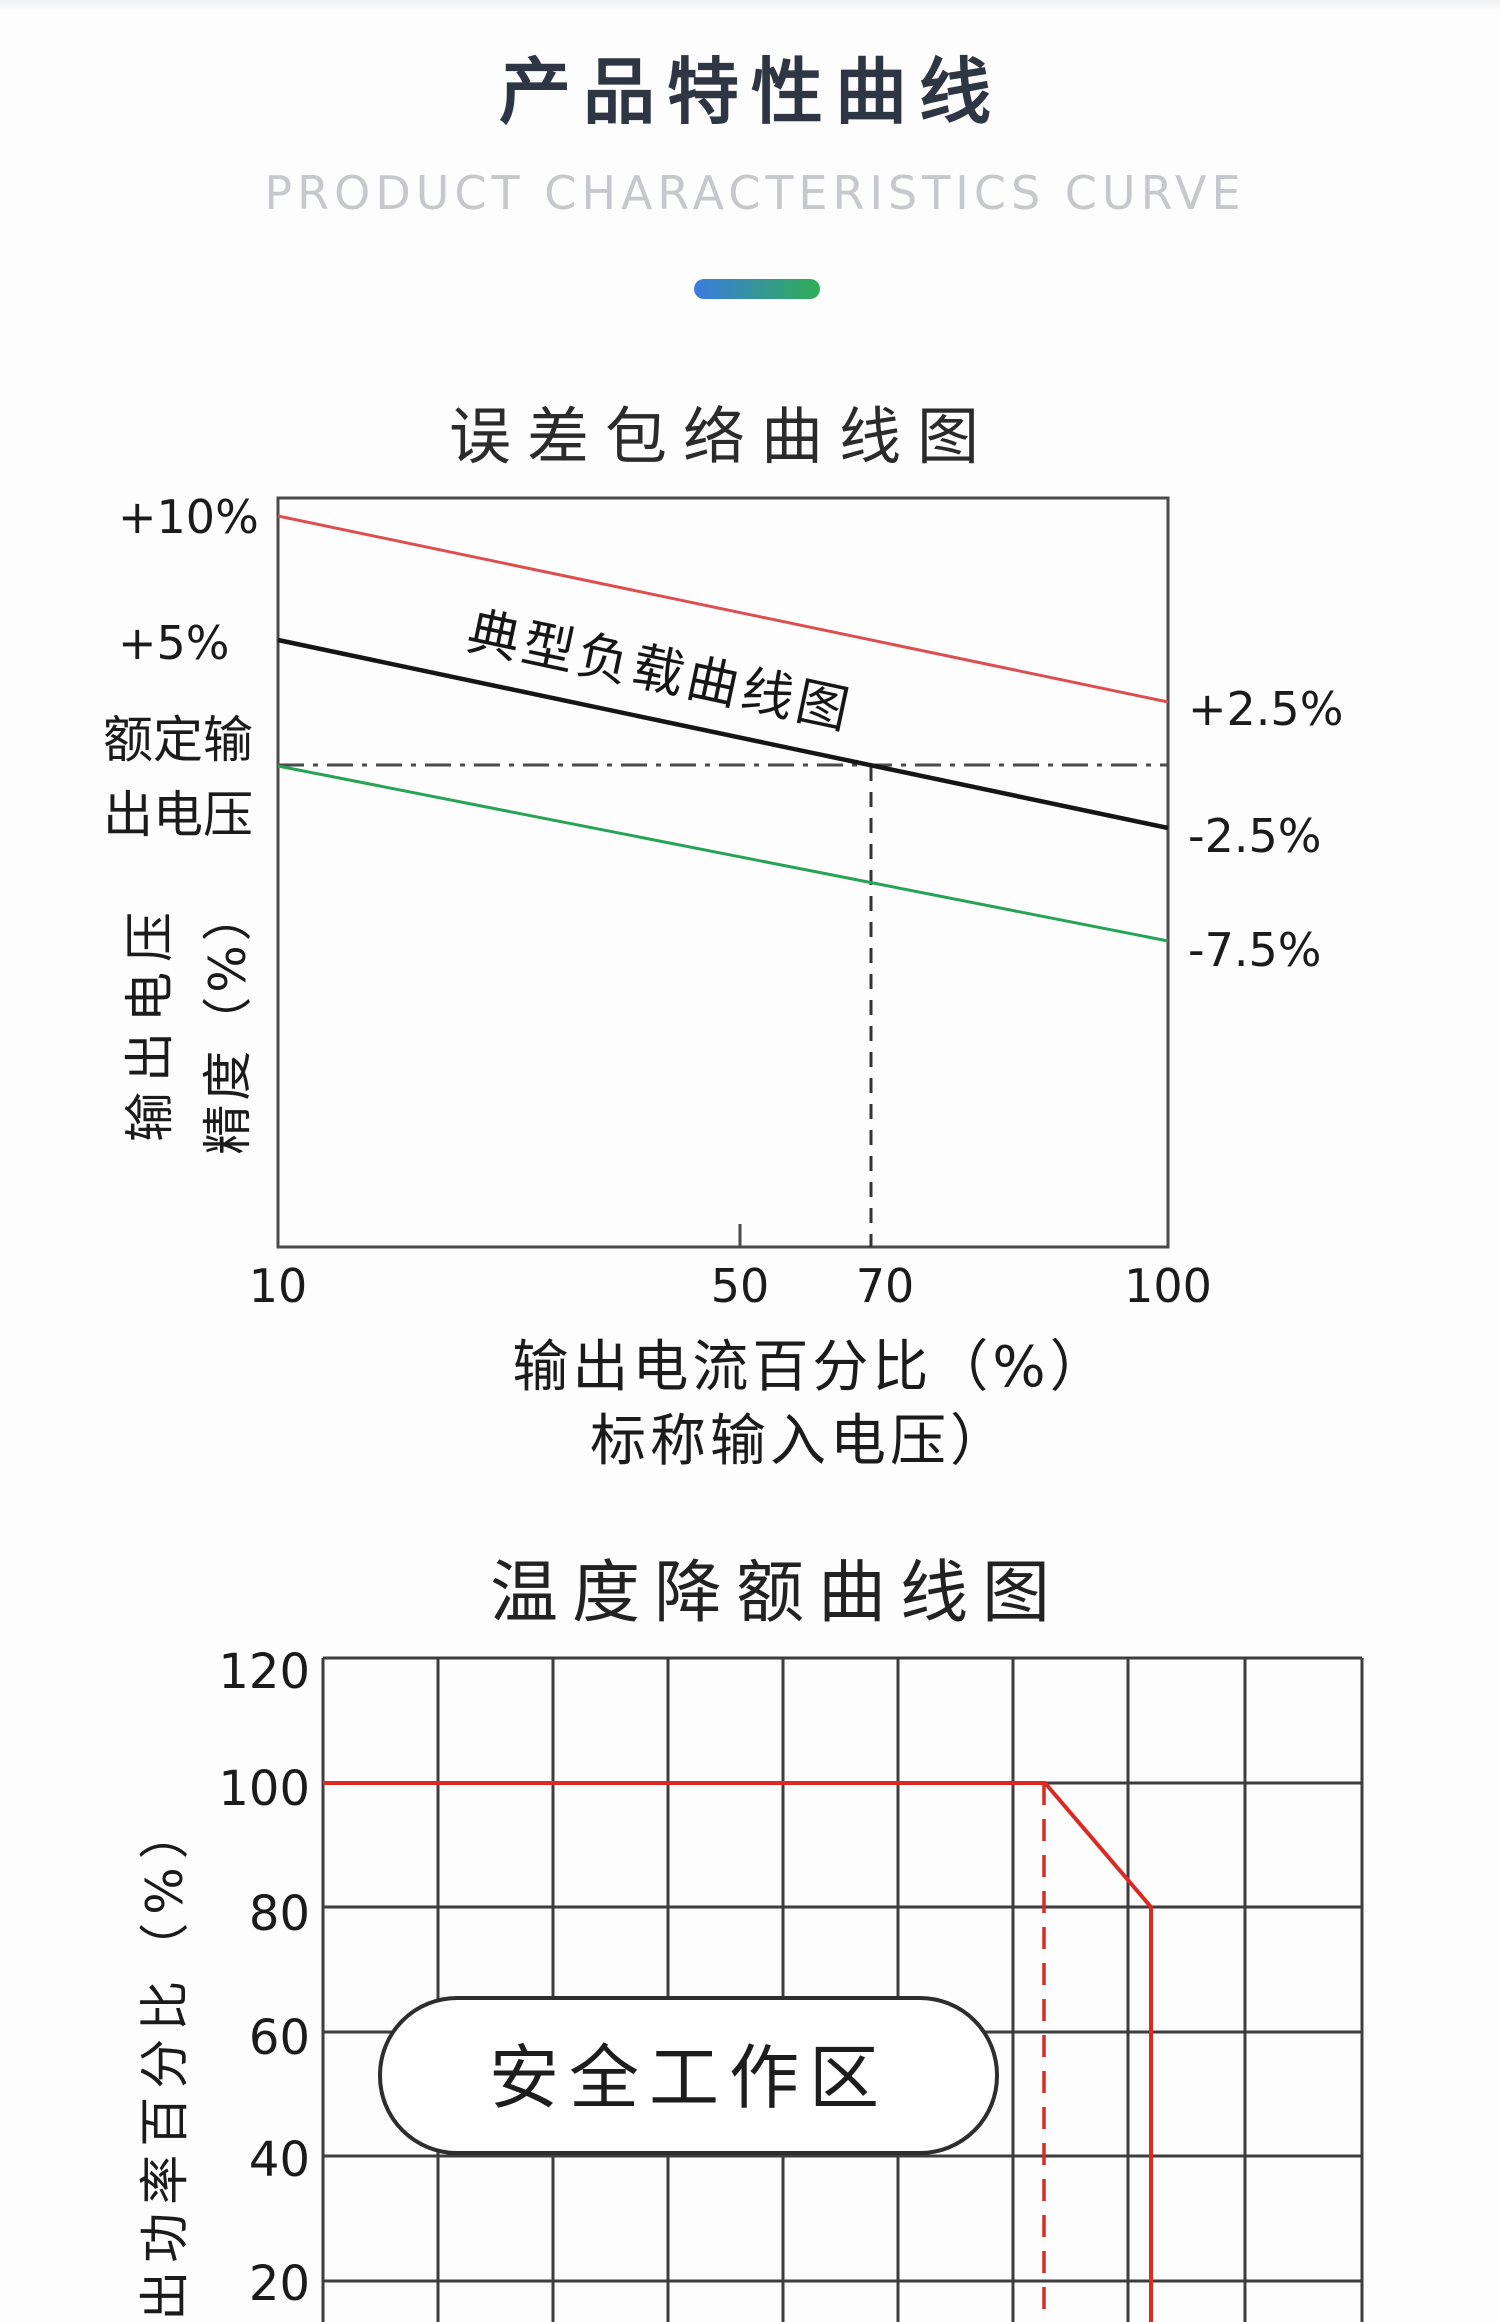 This screenshot has width=1500, height=2322. Describe the element at coordinates (279, 2284) in the screenshot. I see `y-tick-20: 20` at that location.